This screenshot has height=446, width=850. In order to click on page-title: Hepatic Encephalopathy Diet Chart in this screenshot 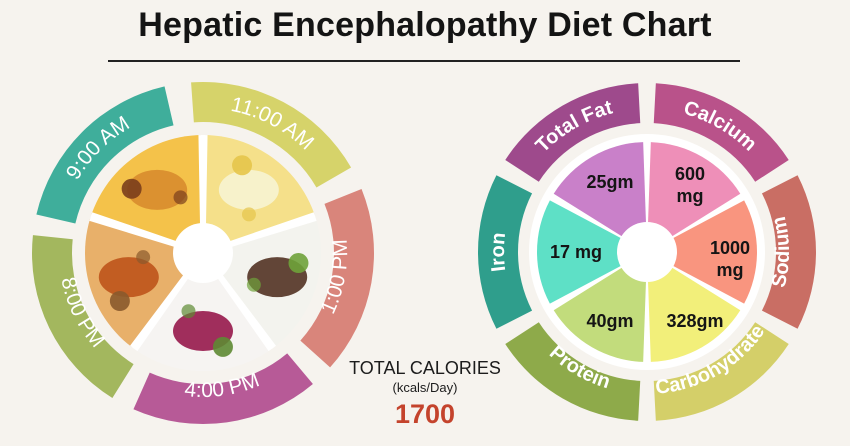, I will do `click(425, 25)`.